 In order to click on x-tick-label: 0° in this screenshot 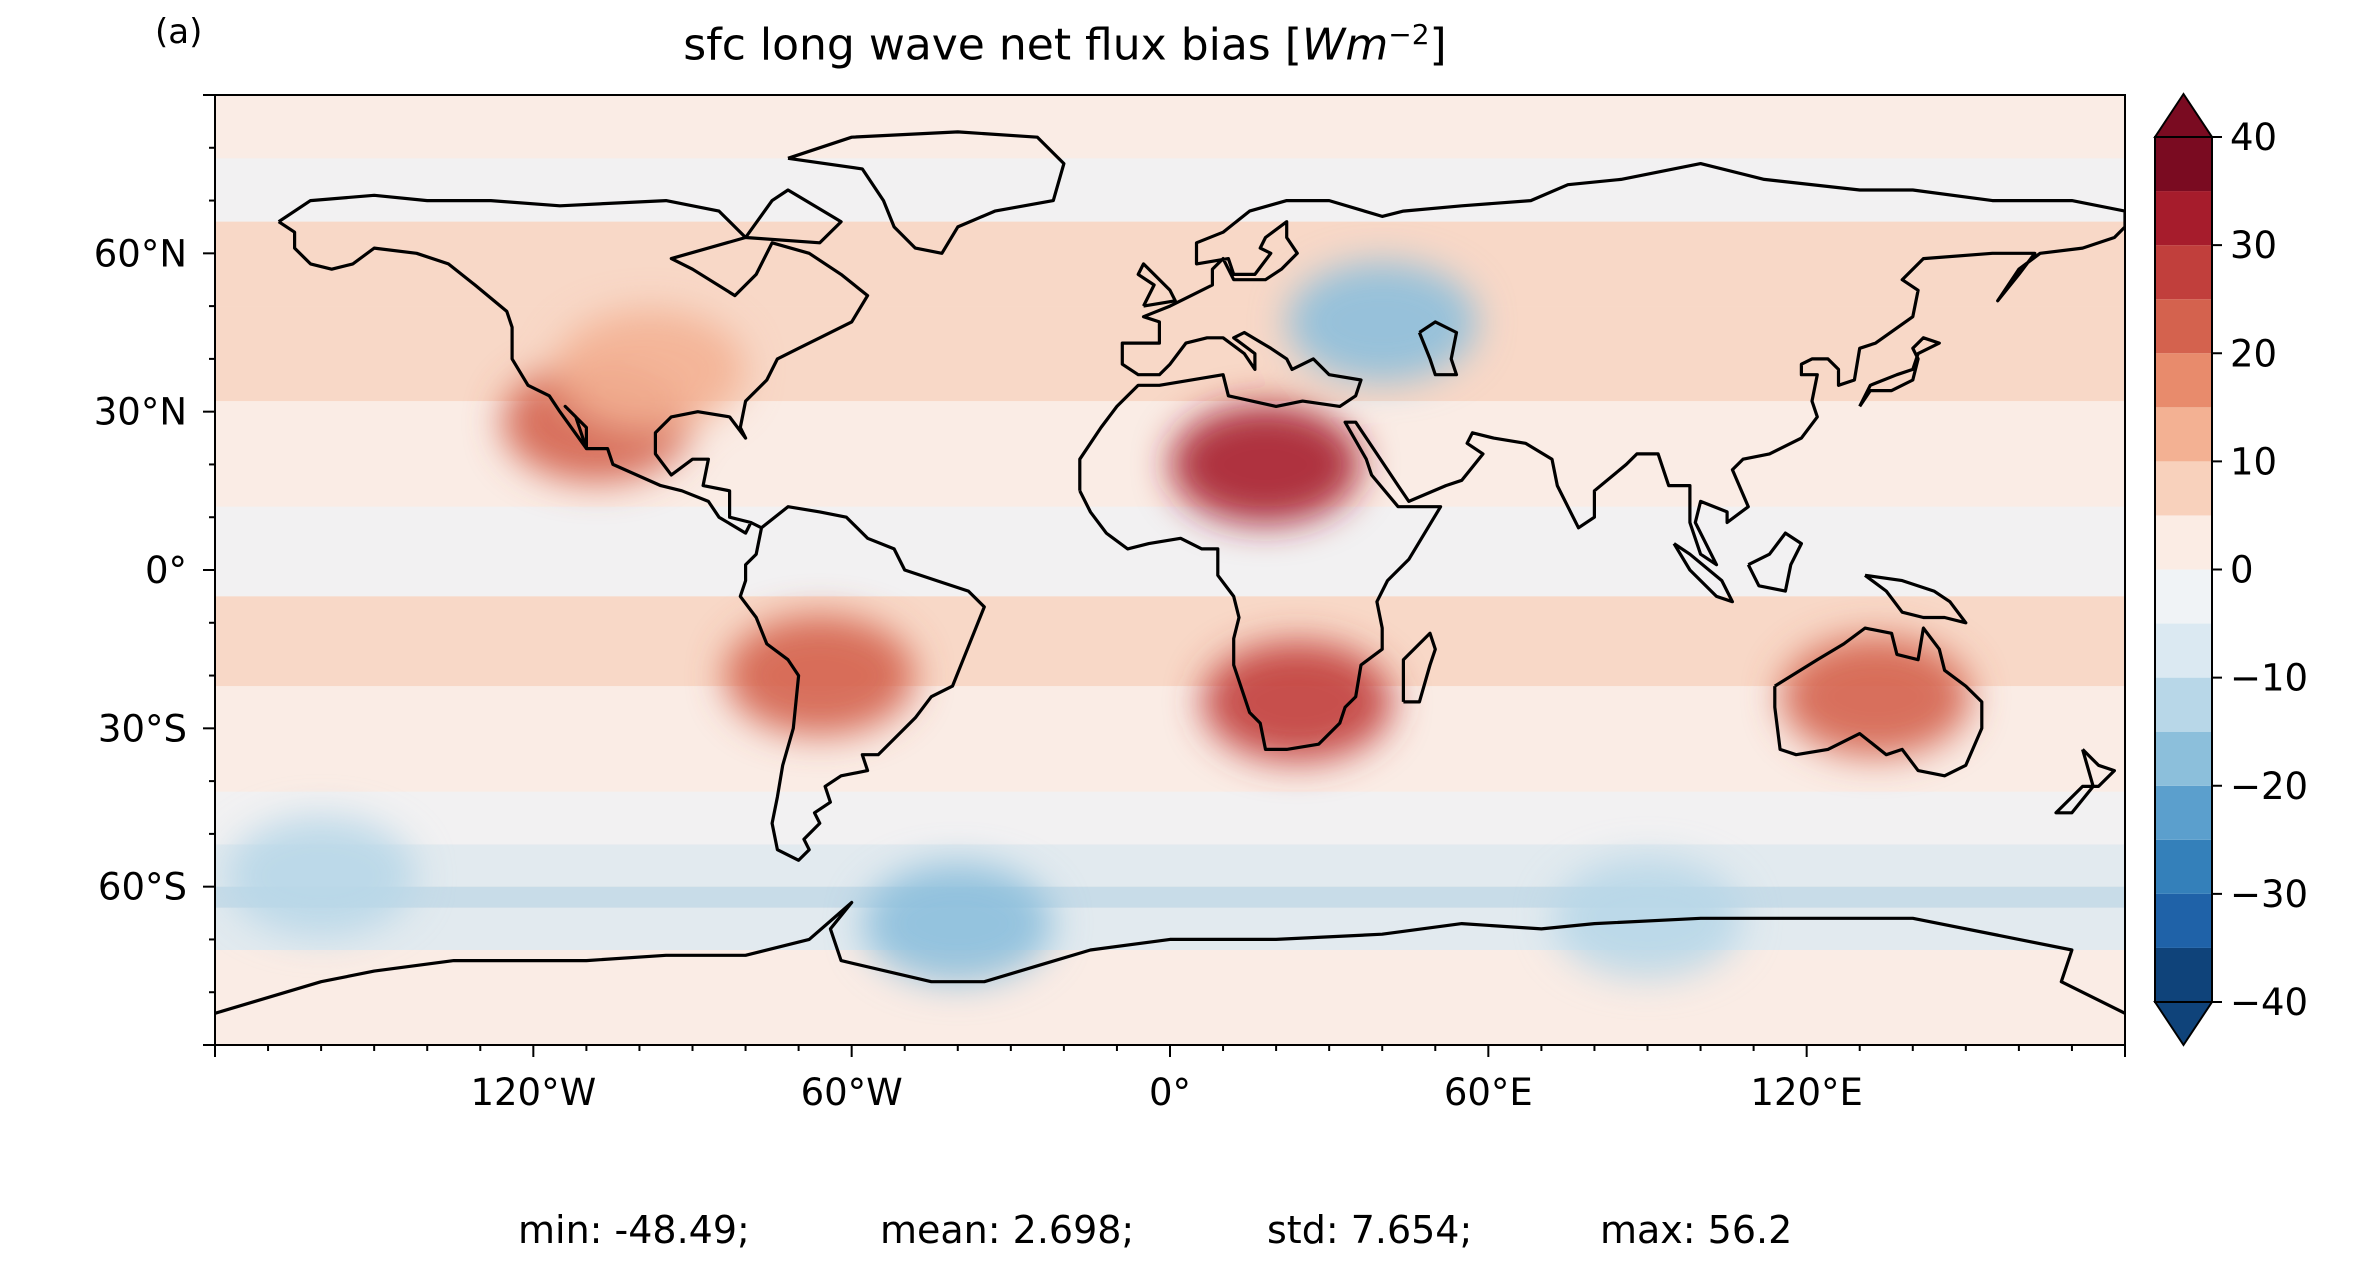, I will do `click(1170, 1092)`.